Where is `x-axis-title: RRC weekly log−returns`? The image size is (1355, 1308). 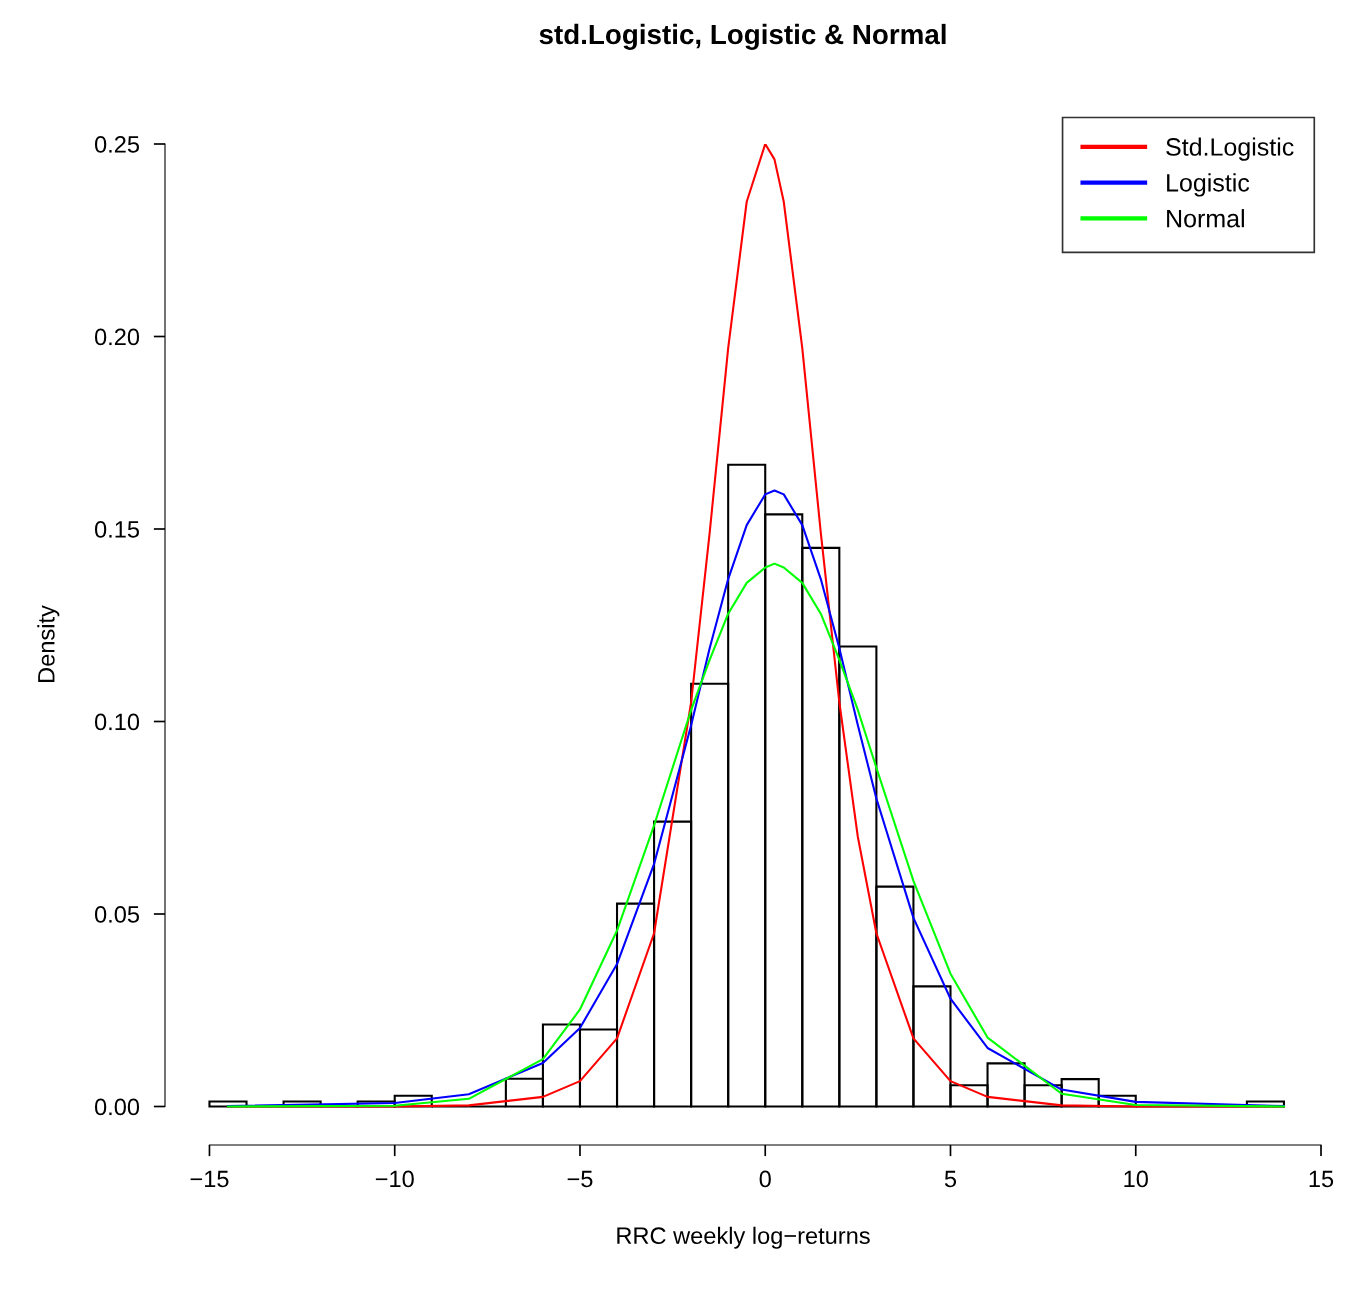 x-axis-title: RRC weekly log−returns is located at coordinates (743, 1237).